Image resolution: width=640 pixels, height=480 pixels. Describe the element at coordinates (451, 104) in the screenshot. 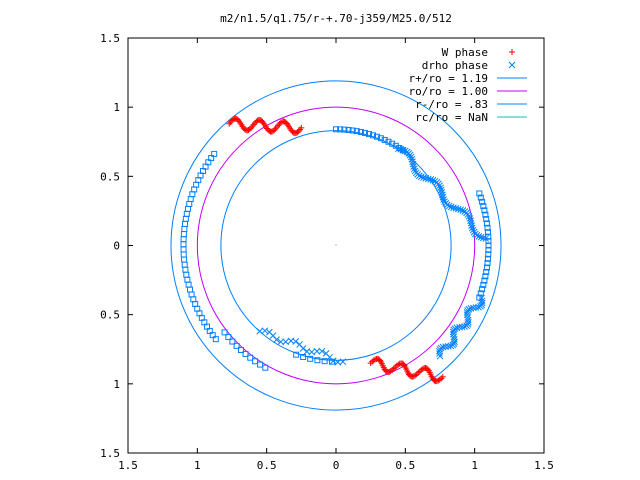

I see `legend-label: r-/ro = .83` at that location.